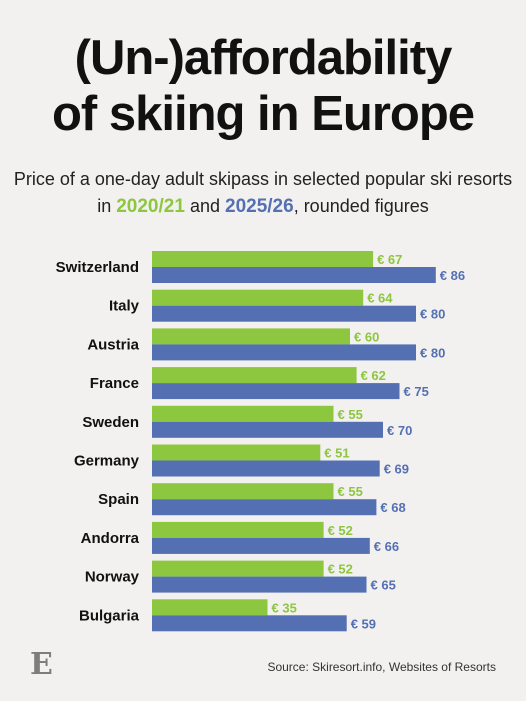 The image size is (526, 701). I want to click on category-label: Spain, so click(118, 499).